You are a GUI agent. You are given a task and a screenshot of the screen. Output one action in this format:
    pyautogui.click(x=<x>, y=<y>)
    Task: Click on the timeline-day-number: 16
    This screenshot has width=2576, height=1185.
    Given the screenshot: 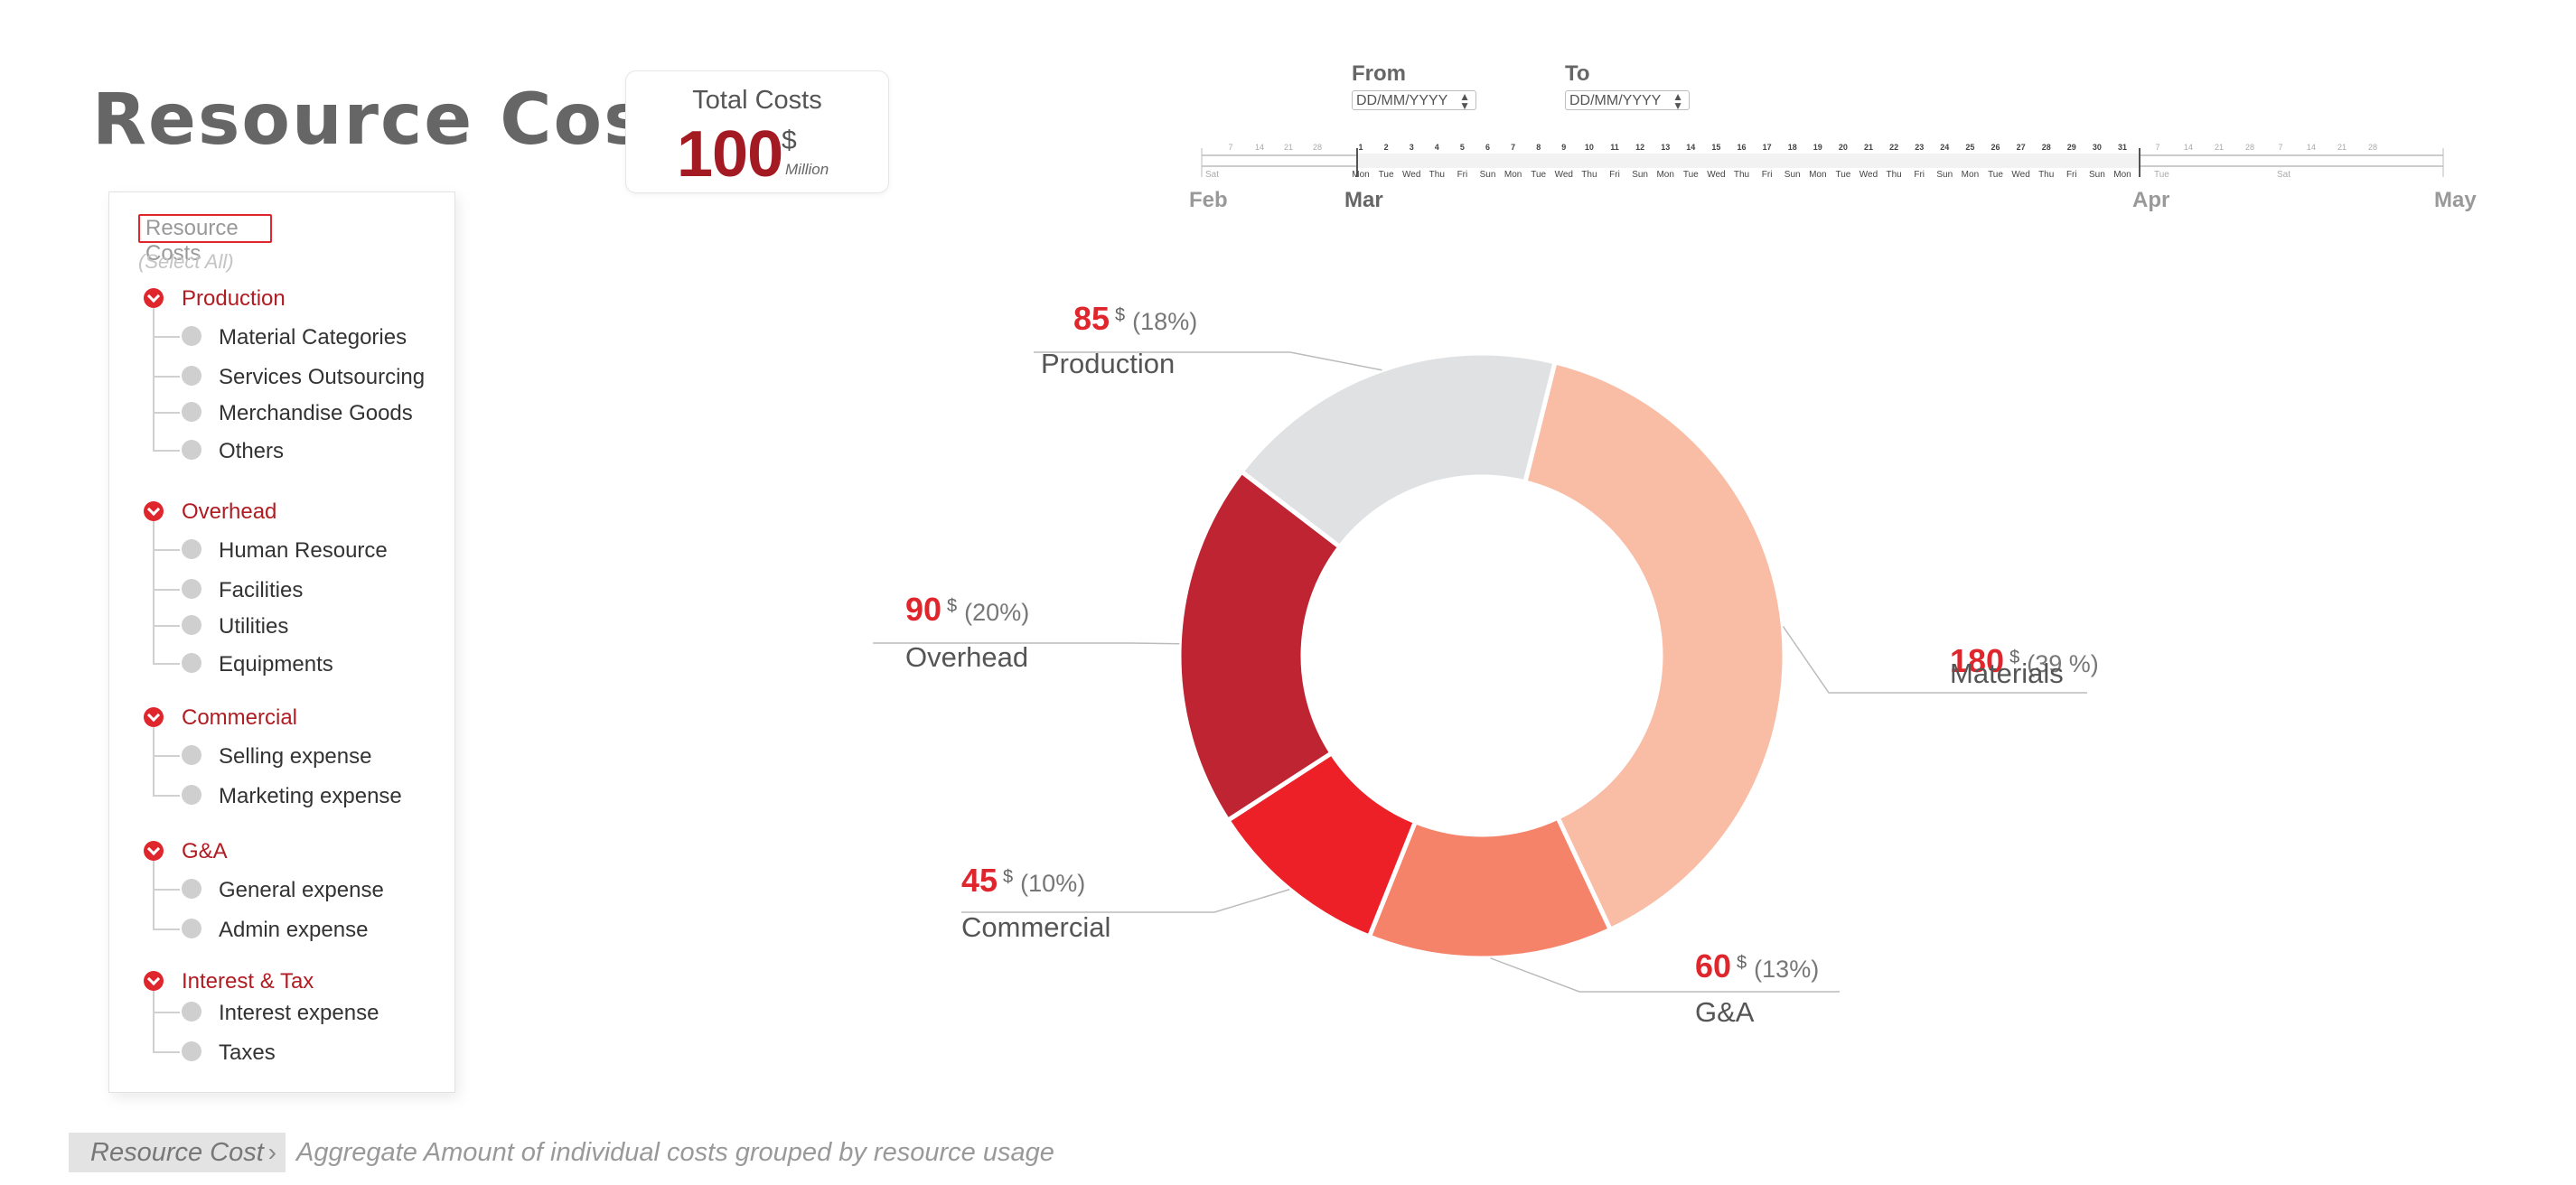 What is the action you would take?
    pyautogui.click(x=1741, y=147)
    